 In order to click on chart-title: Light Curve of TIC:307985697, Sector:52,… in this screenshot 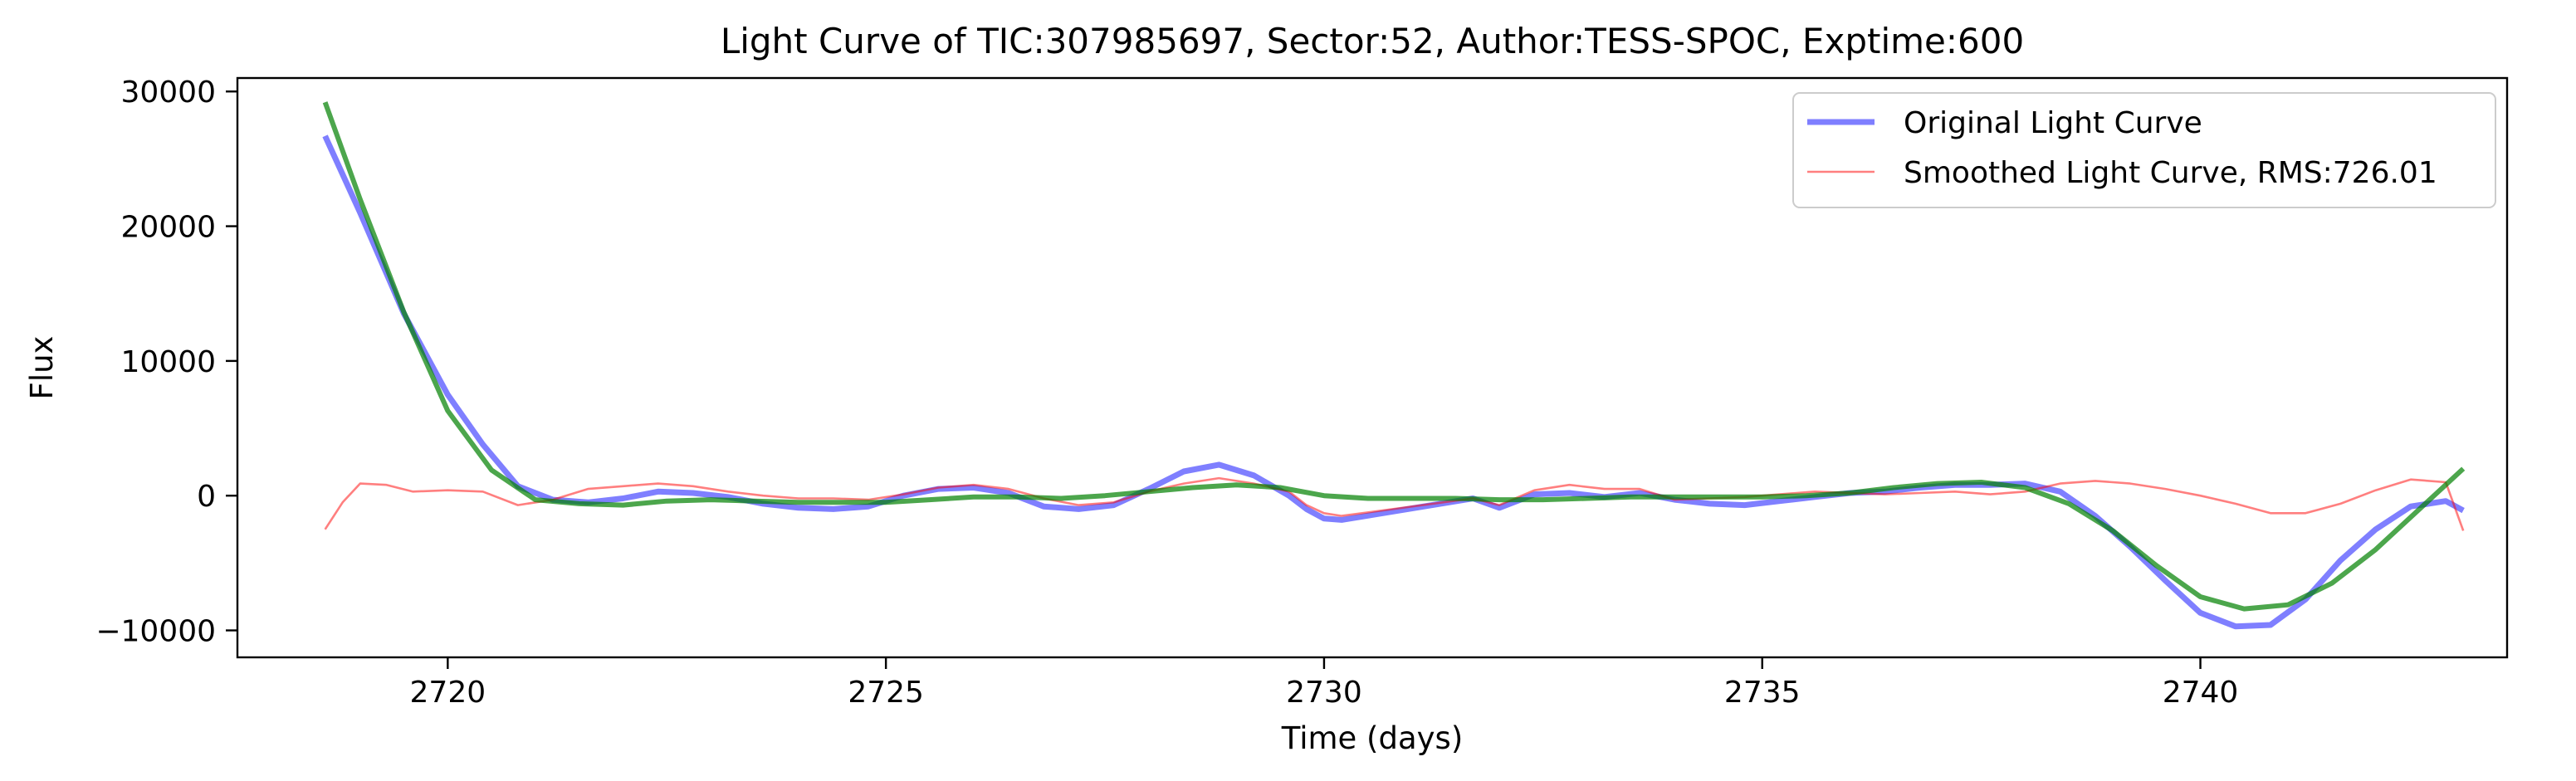, I will do `click(1372, 41)`.